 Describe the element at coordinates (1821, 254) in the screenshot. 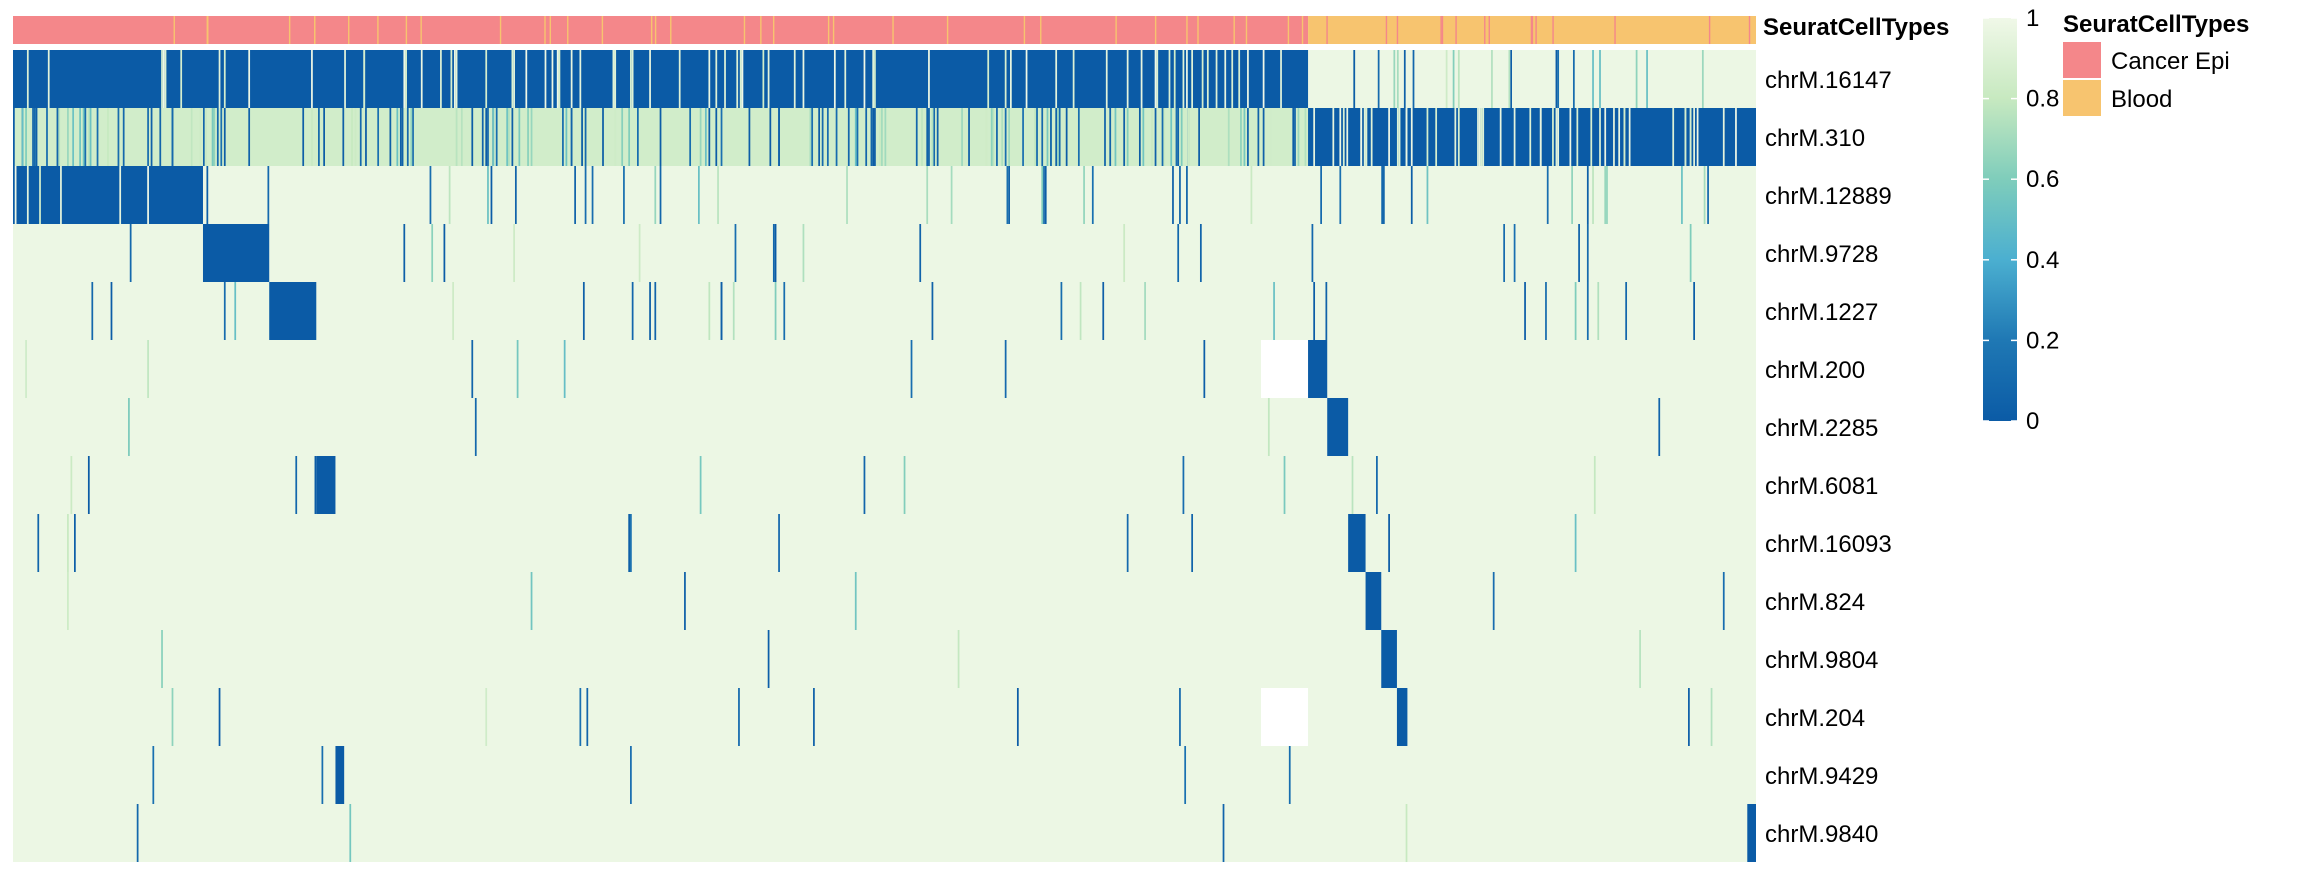

I see `row-label: chrM.9728` at that location.